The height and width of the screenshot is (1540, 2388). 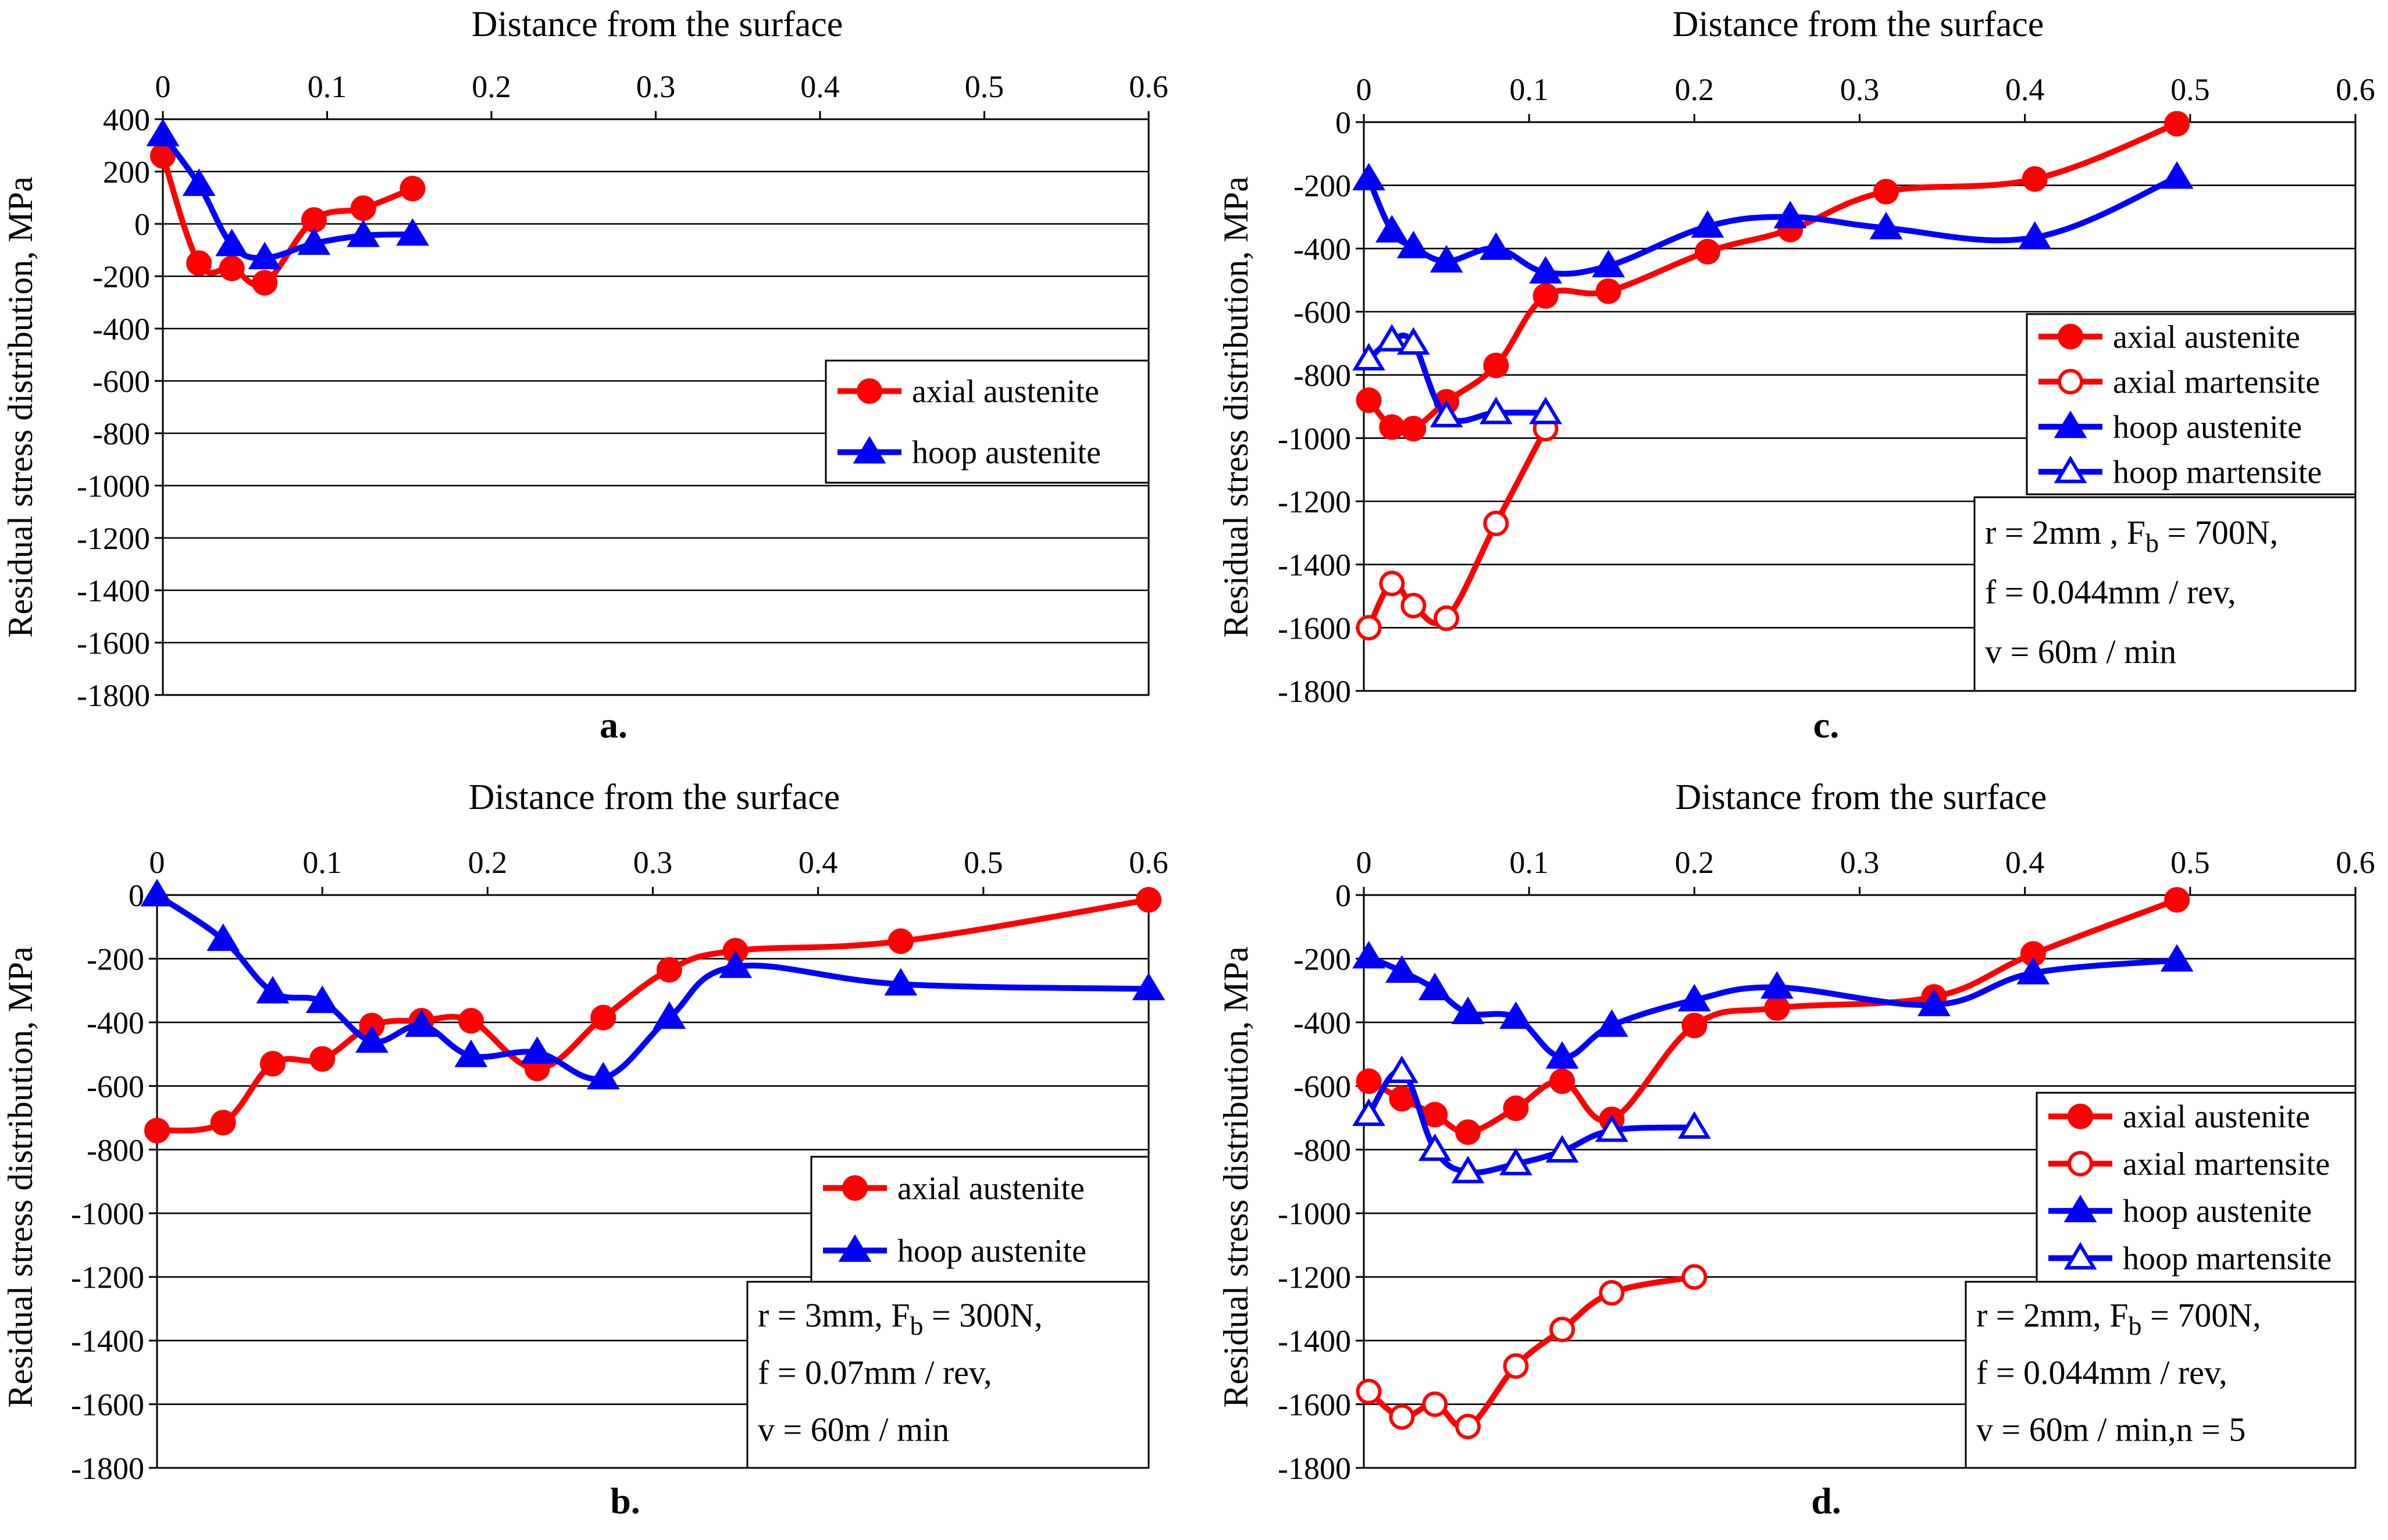 What do you see at coordinates (1532, 1351) in the screenshot?
I see `series-axial-martensite` at bounding box center [1532, 1351].